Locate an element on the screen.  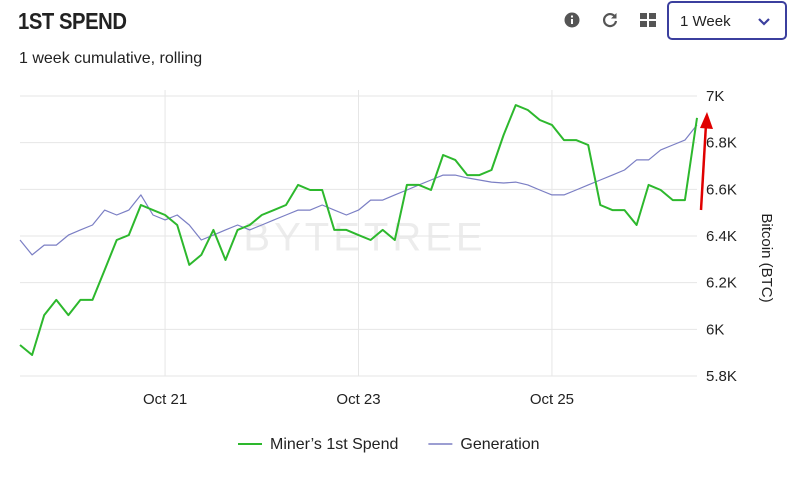
x-tick-label: Oct 23 is located at coordinates (358, 399).